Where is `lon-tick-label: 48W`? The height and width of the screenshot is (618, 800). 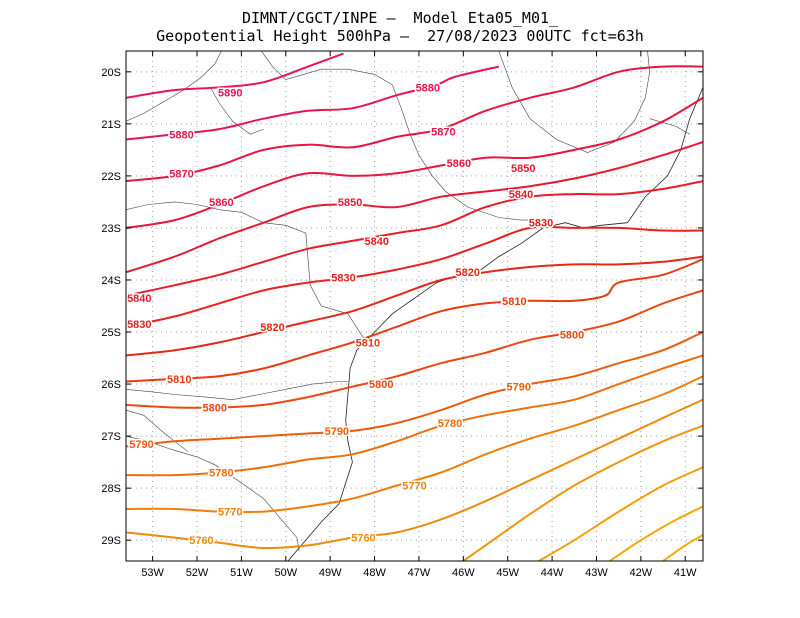 lon-tick-label: 48W is located at coordinates (374, 573).